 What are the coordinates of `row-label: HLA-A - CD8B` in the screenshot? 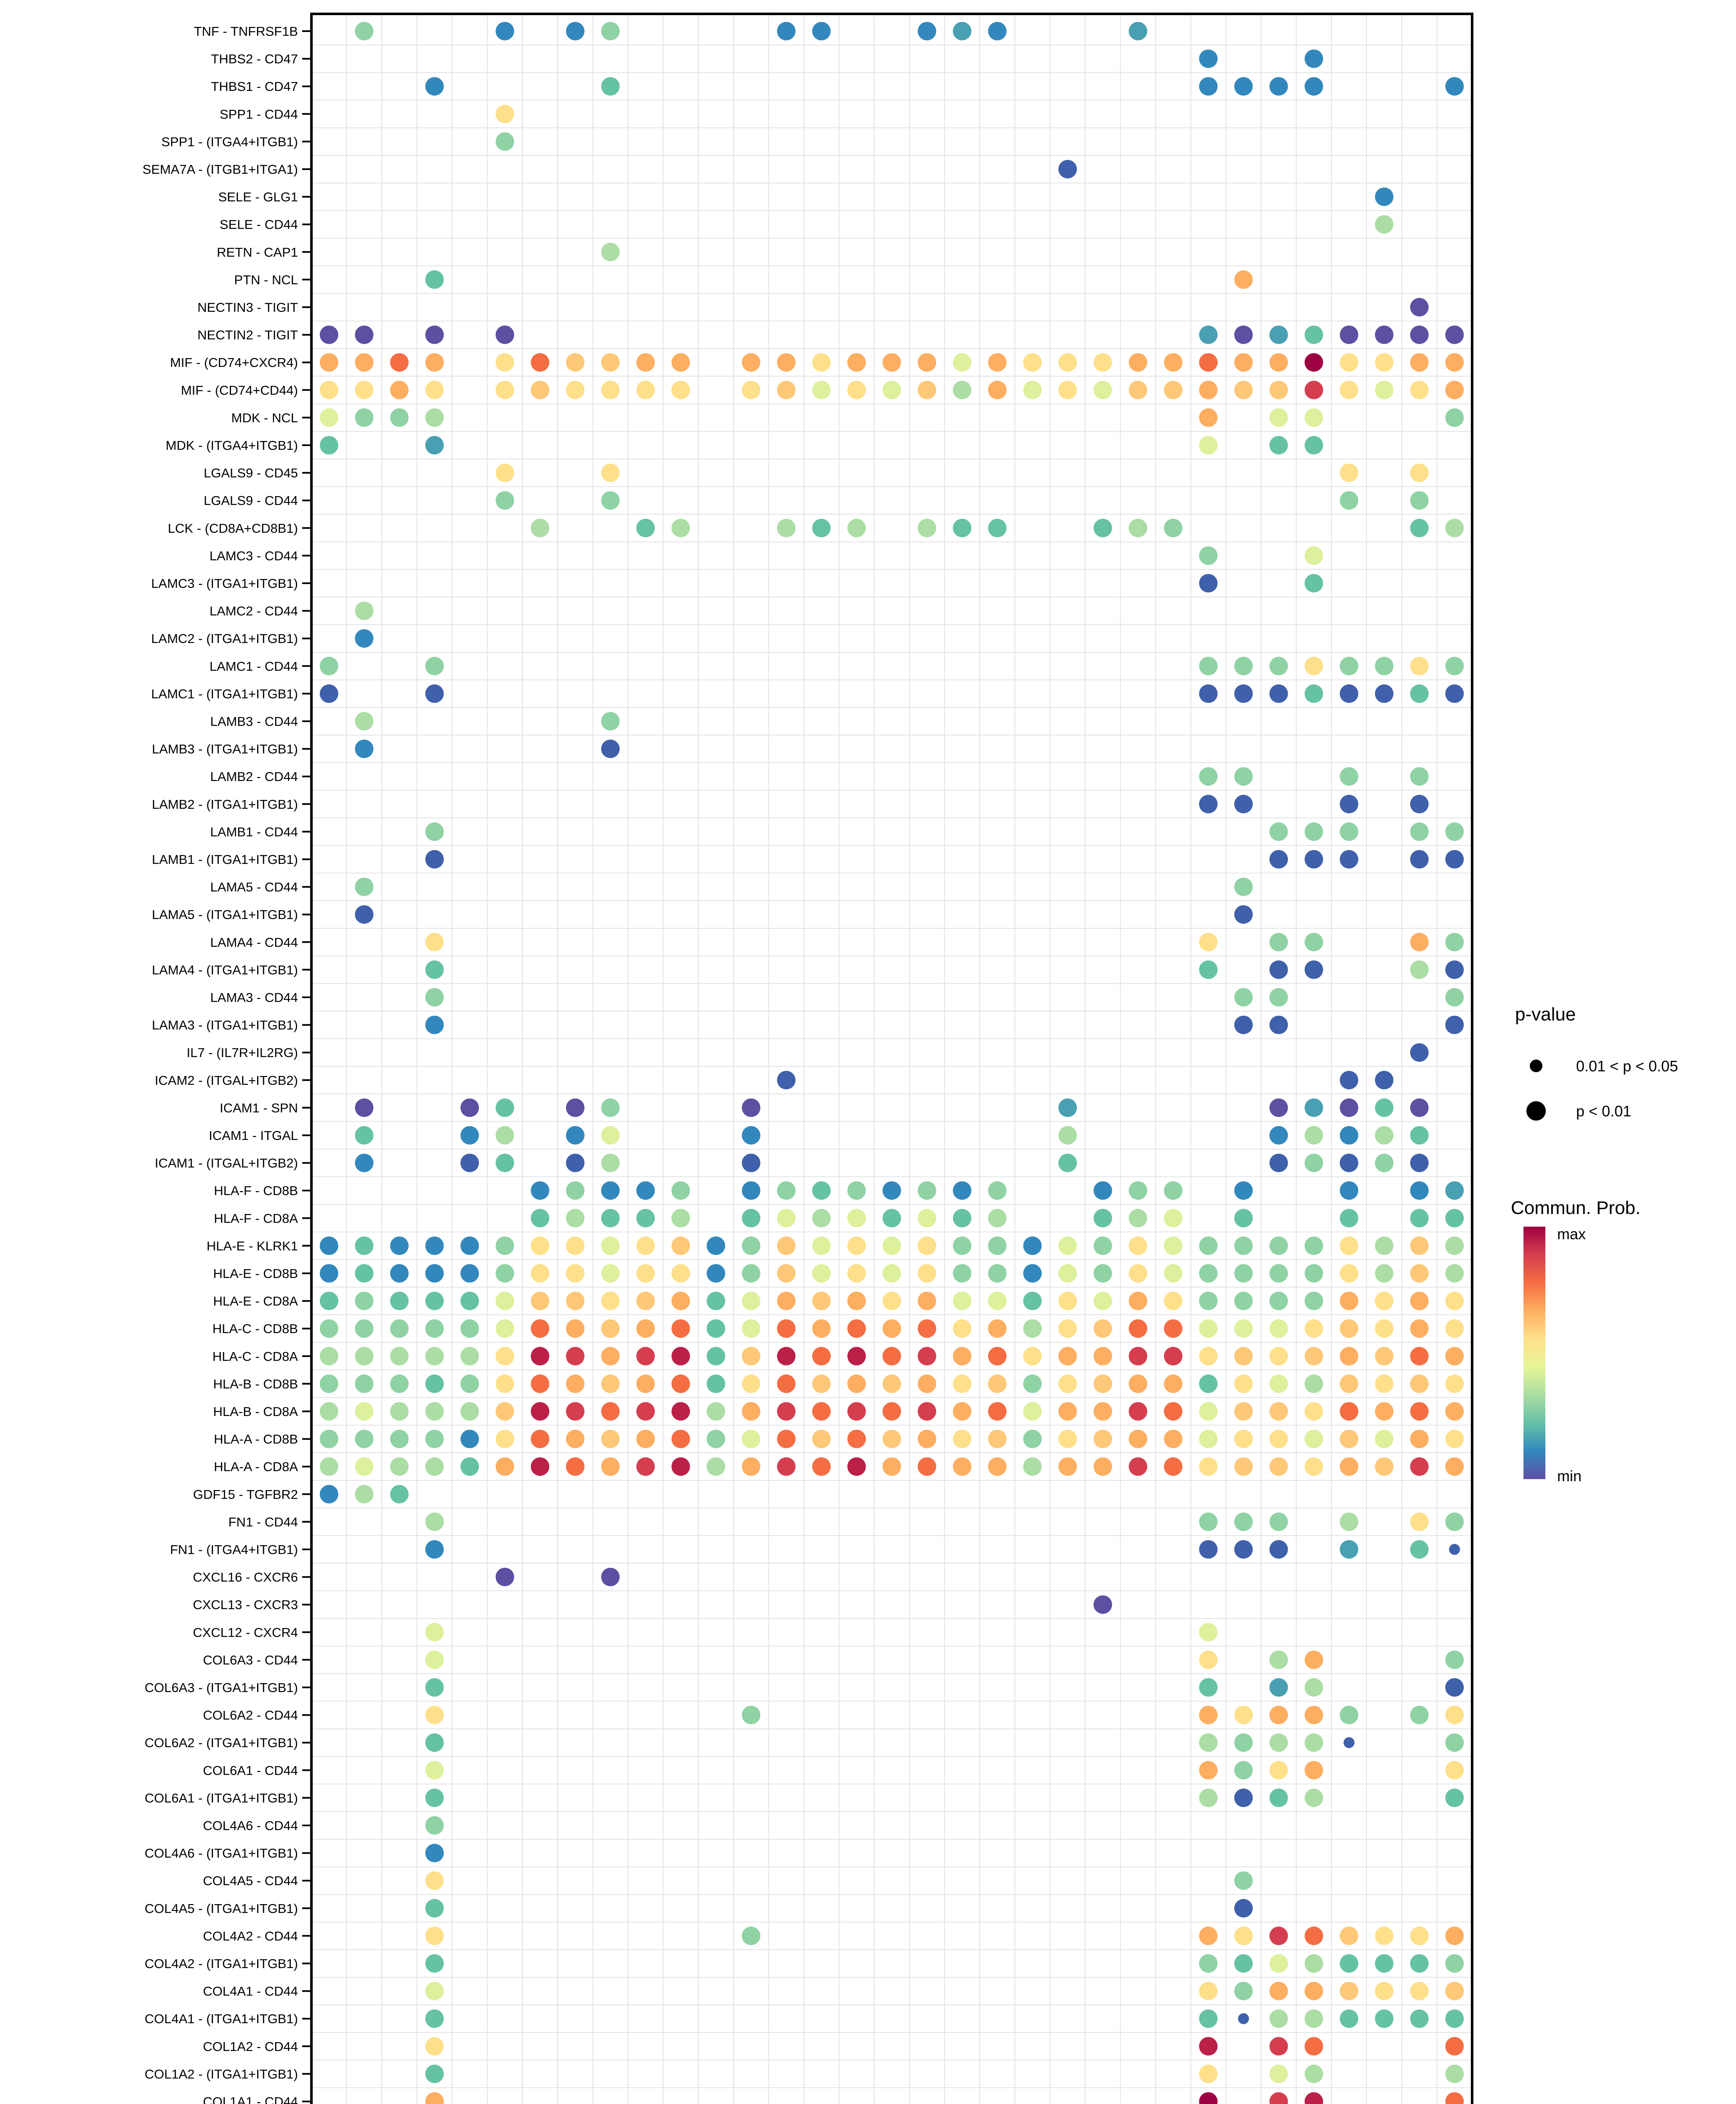 It's located at (256, 1439).